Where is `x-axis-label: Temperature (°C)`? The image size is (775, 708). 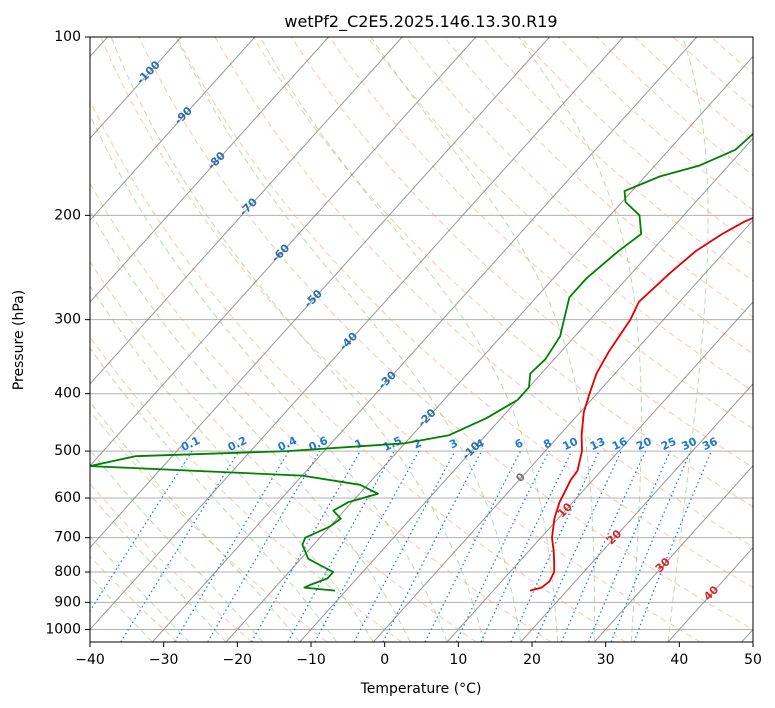
x-axis-label: Temperature (°C) is located at coordinates (421, 689).